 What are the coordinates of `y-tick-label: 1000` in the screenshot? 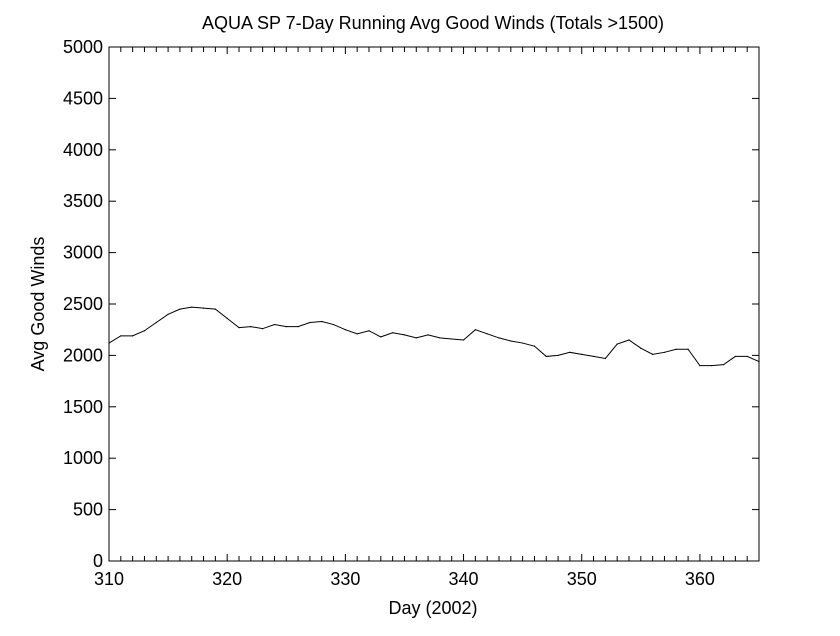 It's located at (83, 458).